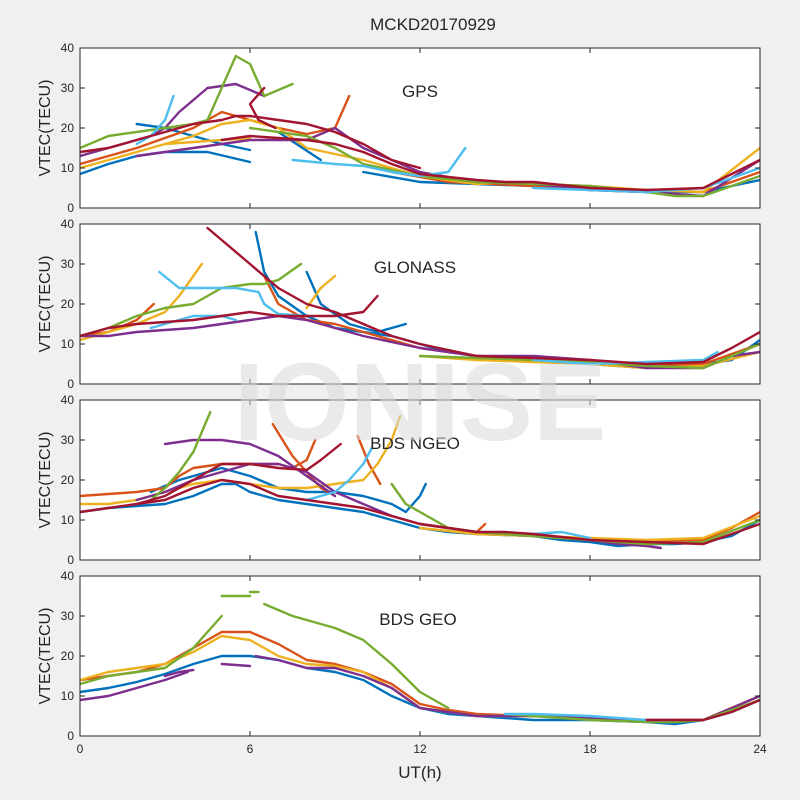  What do you see at coordinates (420, 749) in the screenshot?
I see `x-tick-label: 12` at bounding box center [420, 749].